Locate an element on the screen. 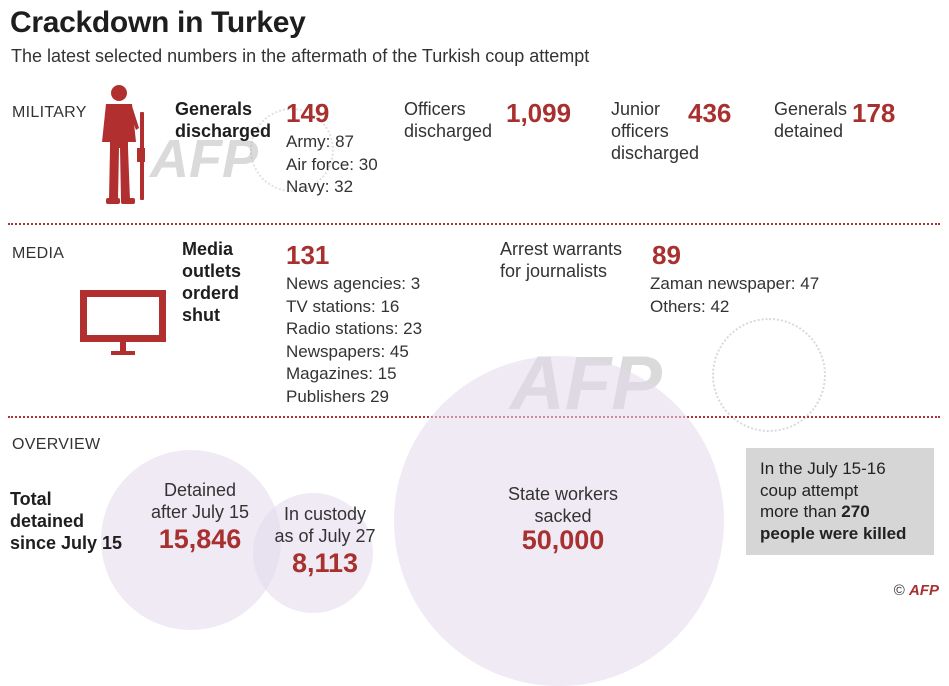 The image size is (949, 686). watermark-globe-top is located at coordinates (292, 150).